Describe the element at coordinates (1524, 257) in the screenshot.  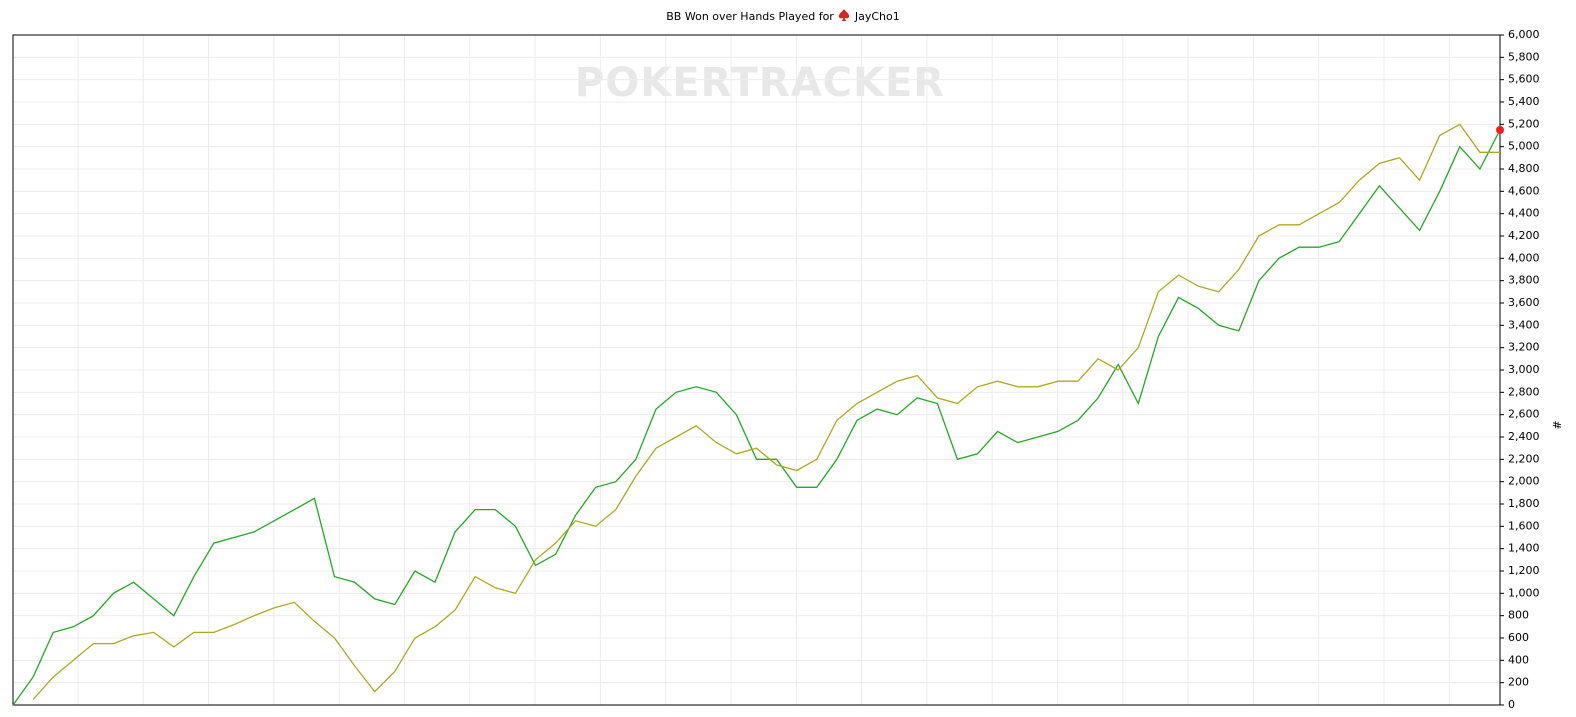
I see `y-tick-label: 4,000` at that location.